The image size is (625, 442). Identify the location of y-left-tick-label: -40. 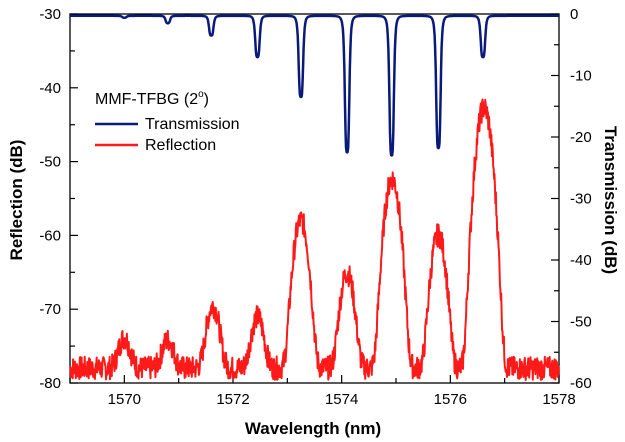
(50, 88).